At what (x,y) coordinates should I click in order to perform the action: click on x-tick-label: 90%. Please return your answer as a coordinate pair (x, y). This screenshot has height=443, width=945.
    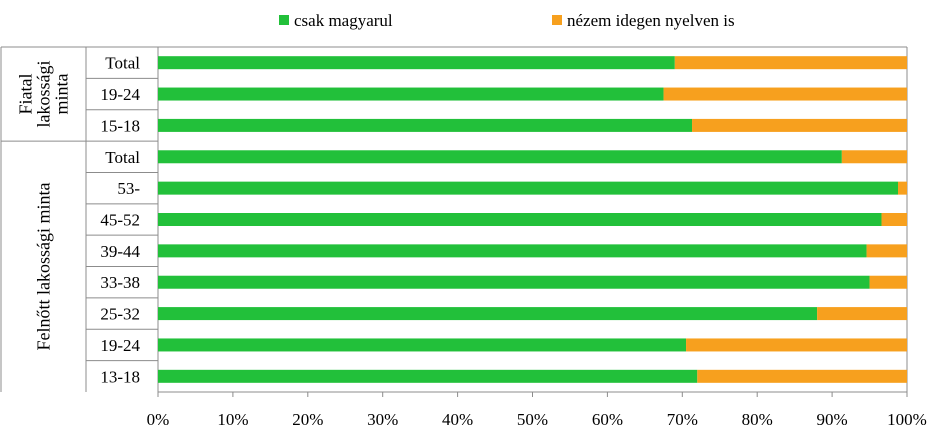
    Looking at the image, I should click on (832, 419).